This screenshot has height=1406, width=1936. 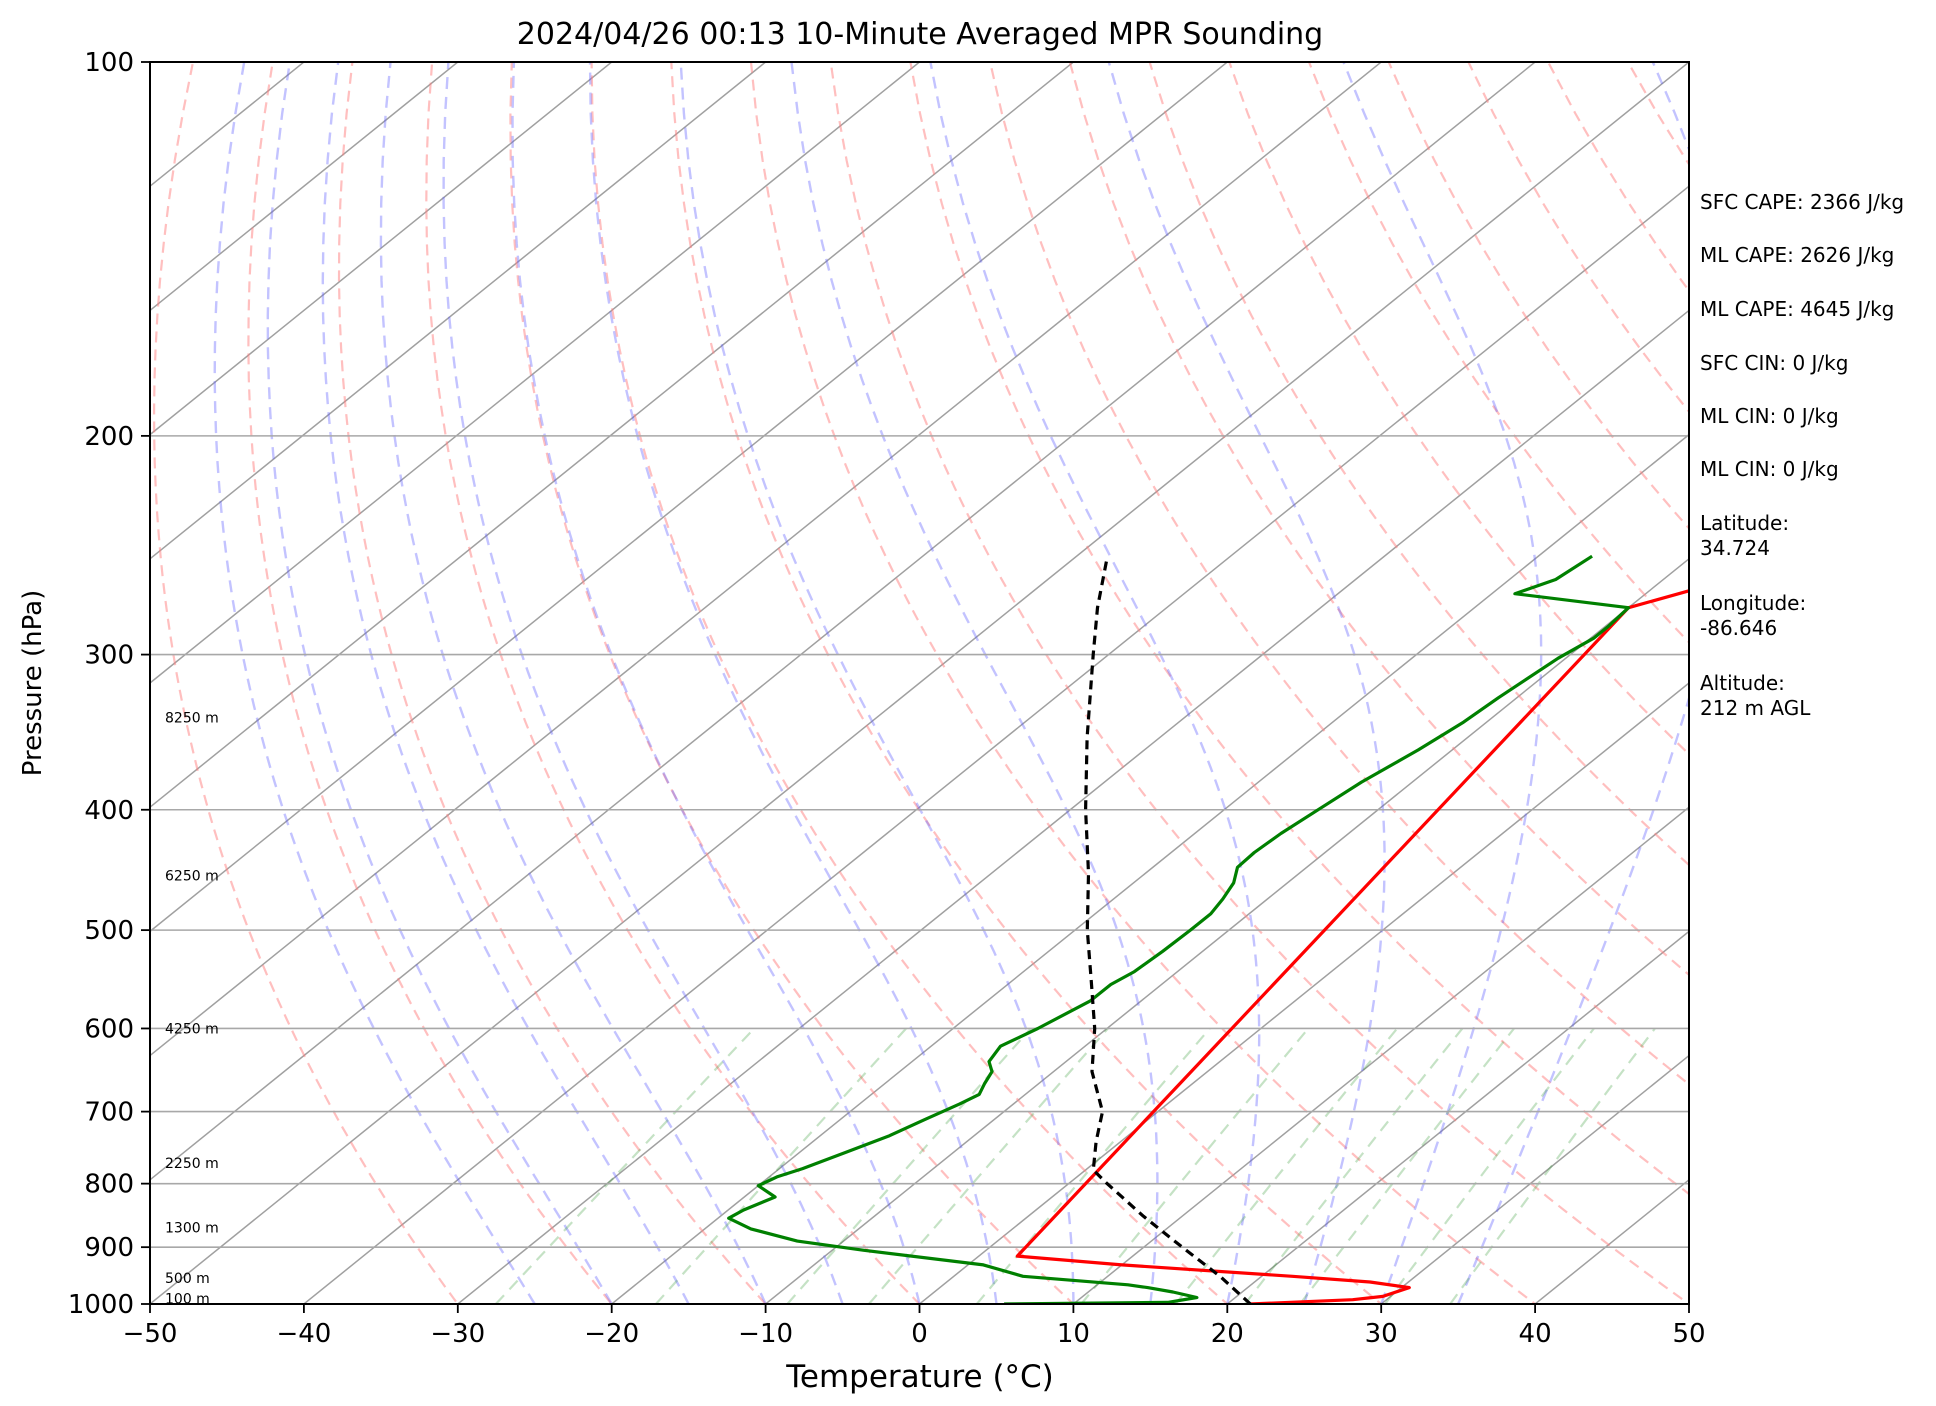 What do you see at coordinates (33, 683) in the screenshot?
I see `y-axis-label: Pressure (hPa)` at bounding box center [33, 683].